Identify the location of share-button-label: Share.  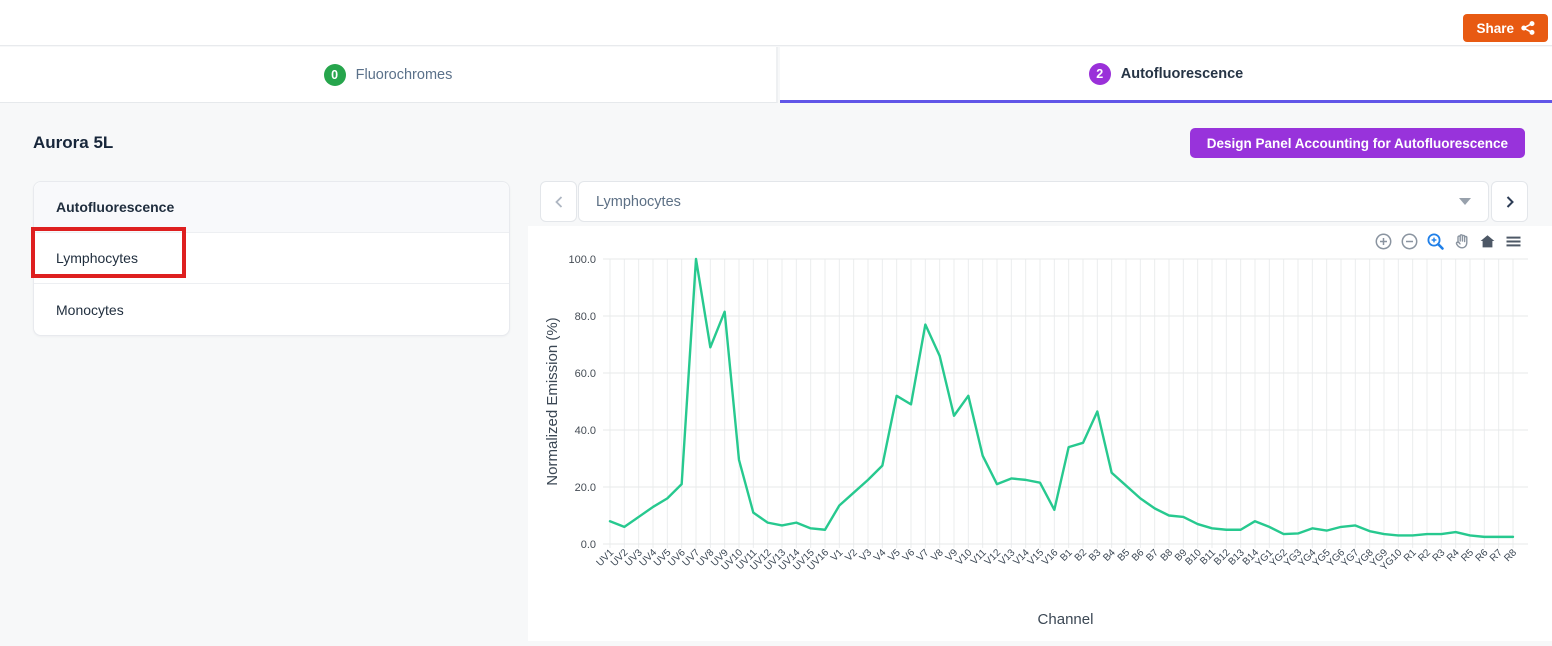
(1495, 28).